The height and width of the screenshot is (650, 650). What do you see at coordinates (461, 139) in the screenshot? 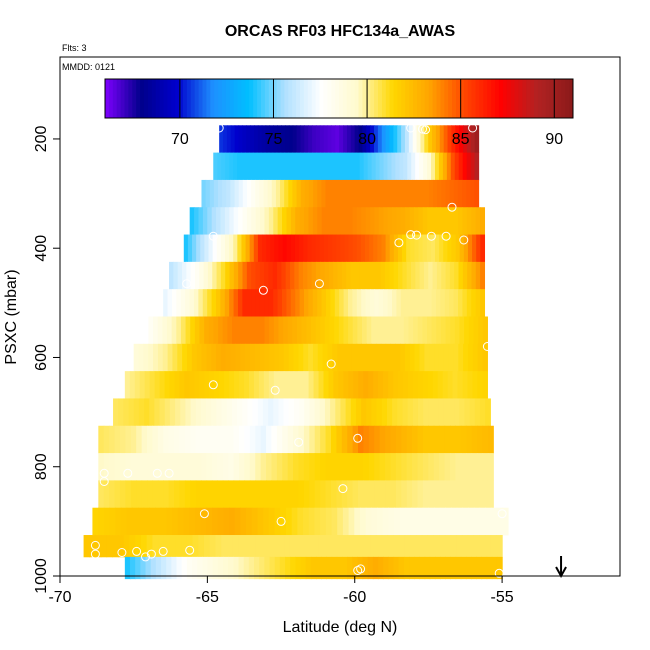
I see `colorbar-tick-label: 85` at bounding box center [461, 139].